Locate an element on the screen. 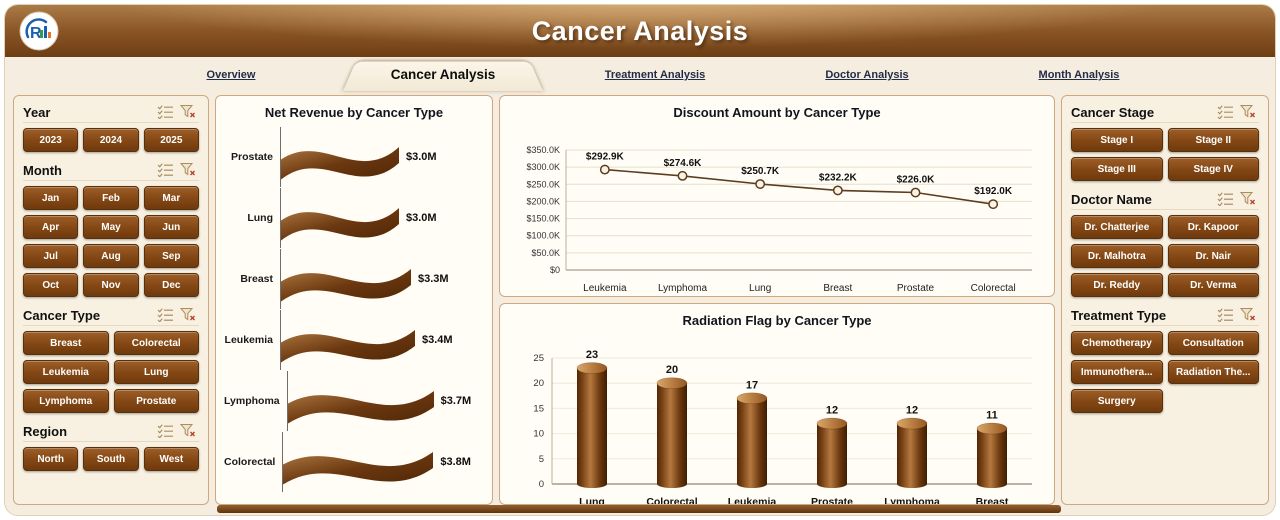 The height and width of the screenshot is (520, 1280). slicer-option-stage-ii: Stage II is located at coordinates (1213, 140).